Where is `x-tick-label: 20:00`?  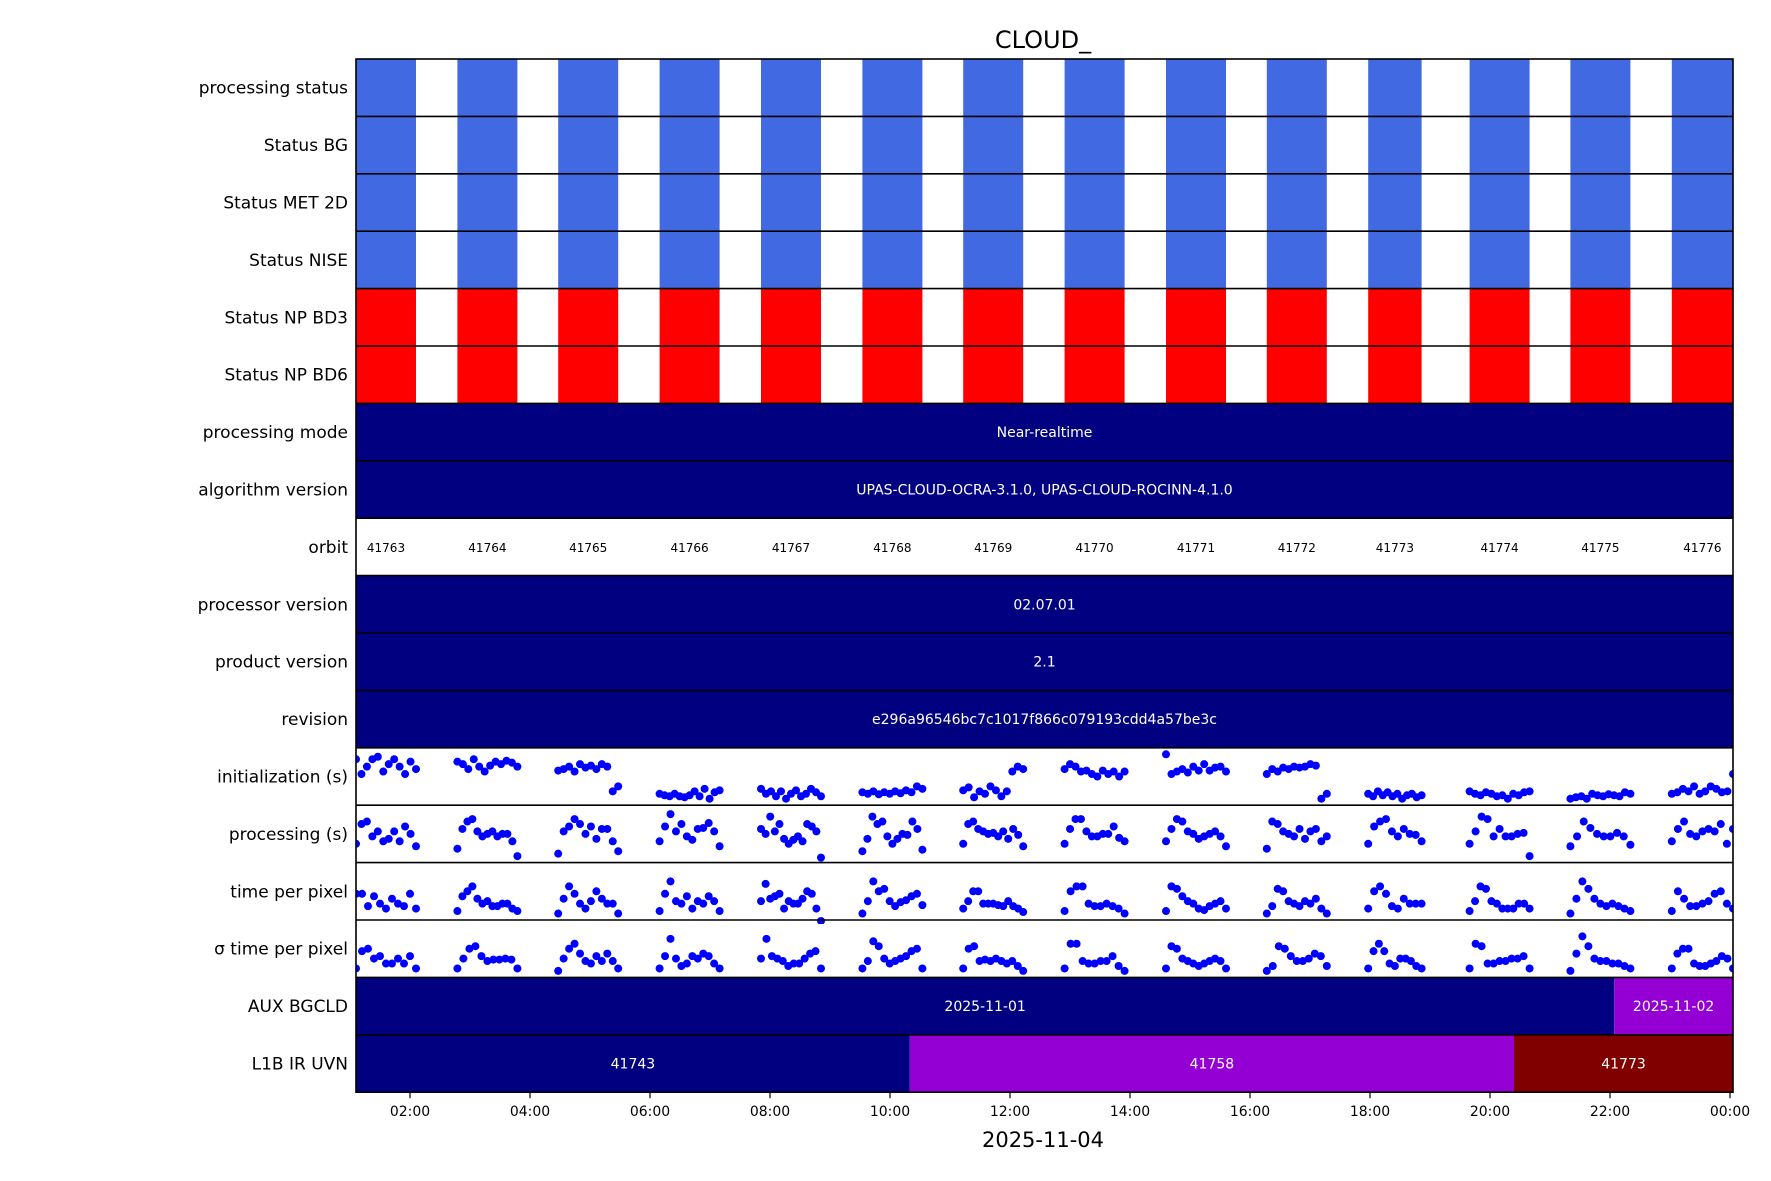
x-tick-label: 20:00 is located at coordinates (1490, 1112).